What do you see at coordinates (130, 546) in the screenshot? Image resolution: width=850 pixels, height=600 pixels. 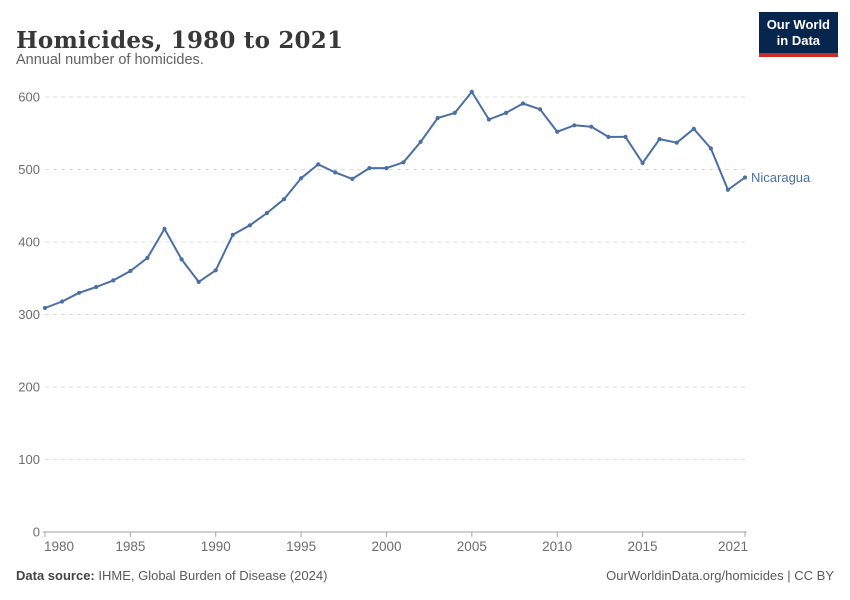 I see `x-tick-label: 1985` at bounding box center [130, 546].